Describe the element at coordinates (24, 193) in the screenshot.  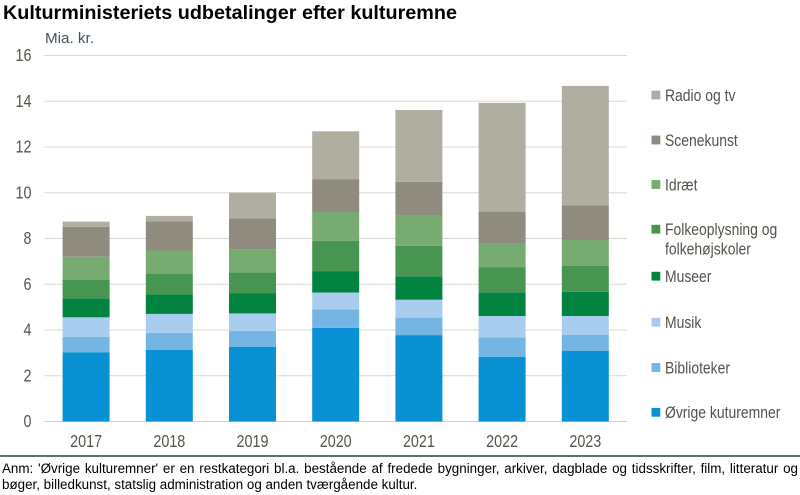
I see `svg-text: 10` at that location.